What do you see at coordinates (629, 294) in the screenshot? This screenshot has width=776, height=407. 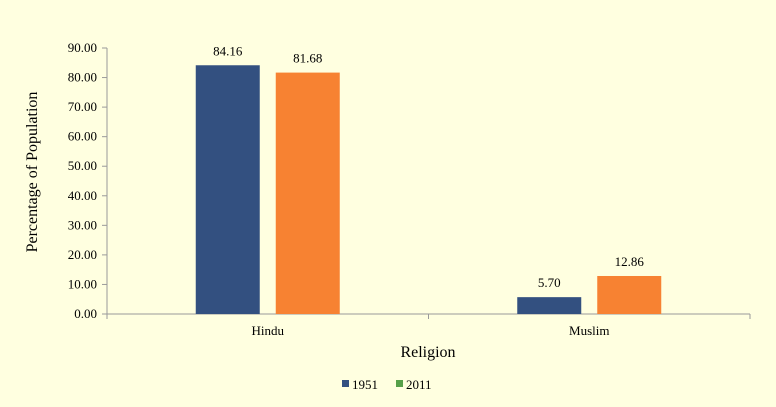 I see `bar-2011-muslim` at bounding box center [629, 294].